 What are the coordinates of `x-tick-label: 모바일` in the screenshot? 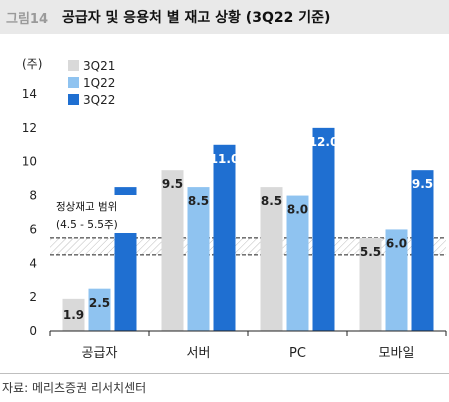 It's located at (397, 353).